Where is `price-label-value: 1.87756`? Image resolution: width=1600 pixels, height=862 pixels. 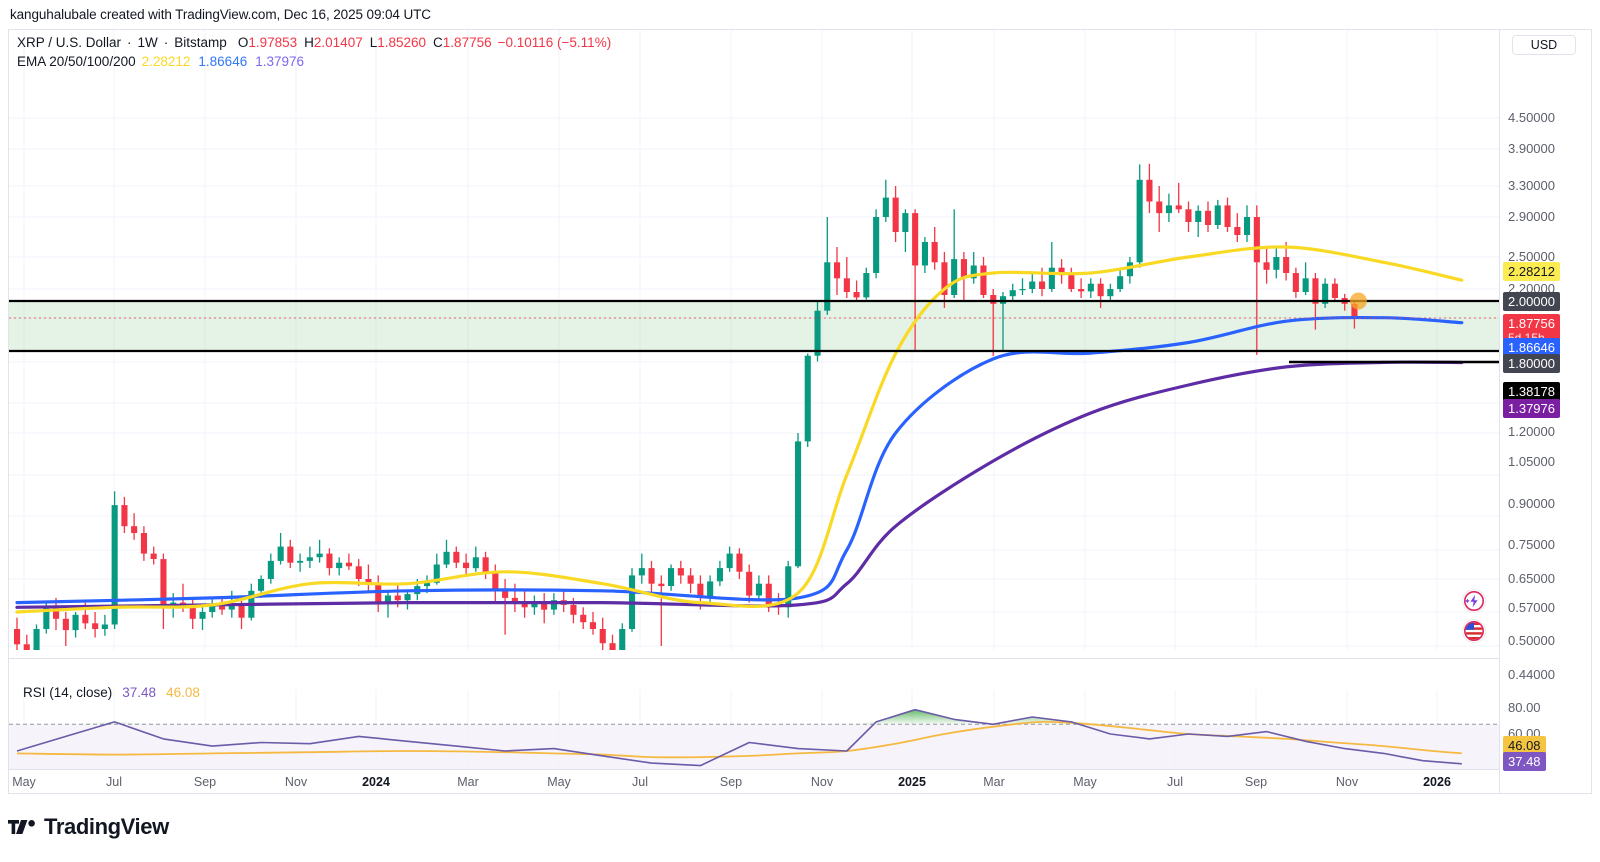 price-label-value: 1.87756 is located at coordinates (1531, 323).